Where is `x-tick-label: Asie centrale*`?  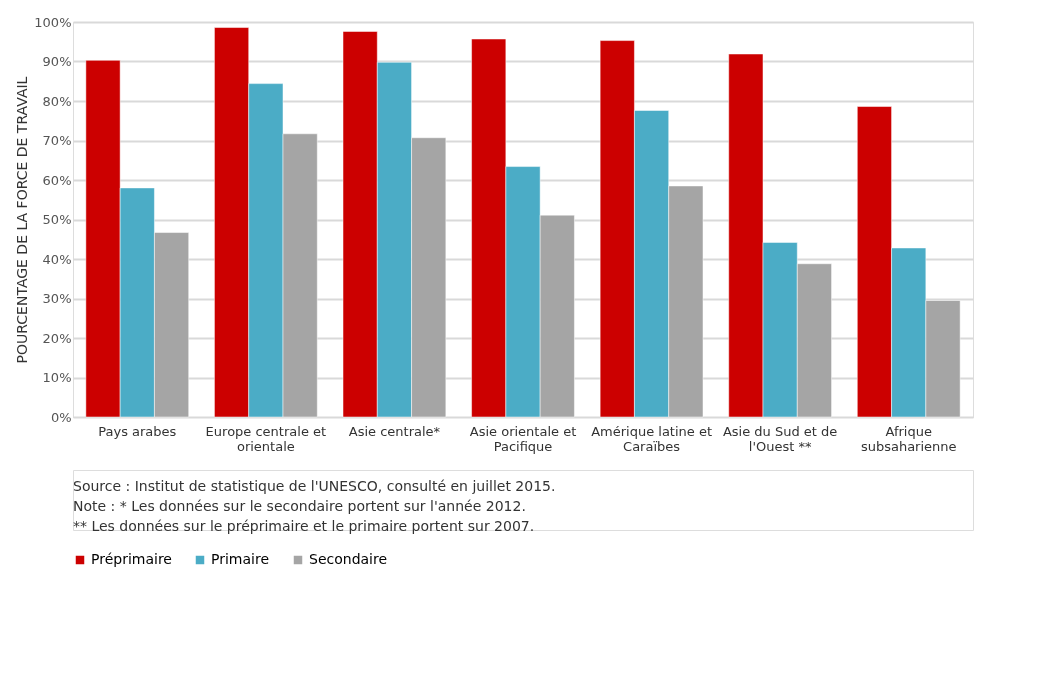 x-tick-label: Asie centrale* is located at coordinates (394, 431).